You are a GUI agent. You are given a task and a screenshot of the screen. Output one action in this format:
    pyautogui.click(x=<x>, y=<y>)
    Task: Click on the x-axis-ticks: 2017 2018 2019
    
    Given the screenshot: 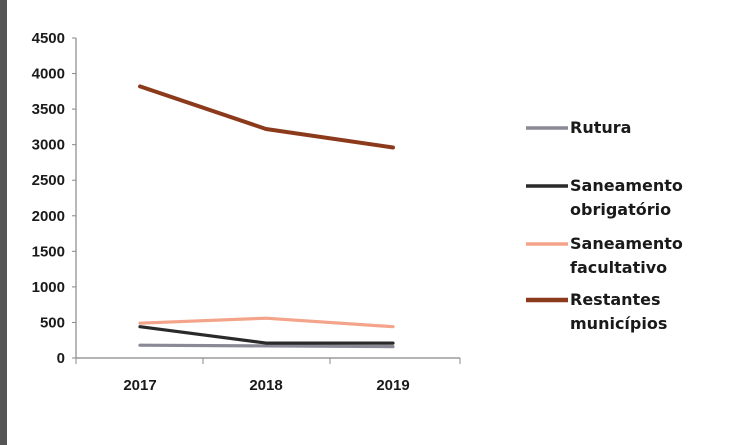 What is the action you would take?
    pyautogui.click(x=266, y=385)
    